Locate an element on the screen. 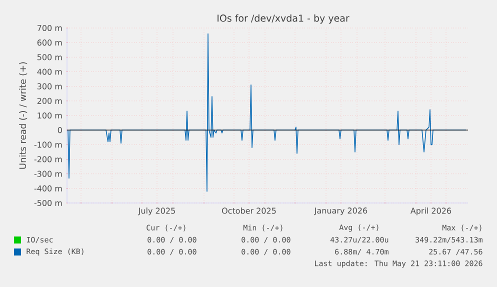 The image size is (497, 287). y-tick-label: 700 m is located at coordinates (50, 28).